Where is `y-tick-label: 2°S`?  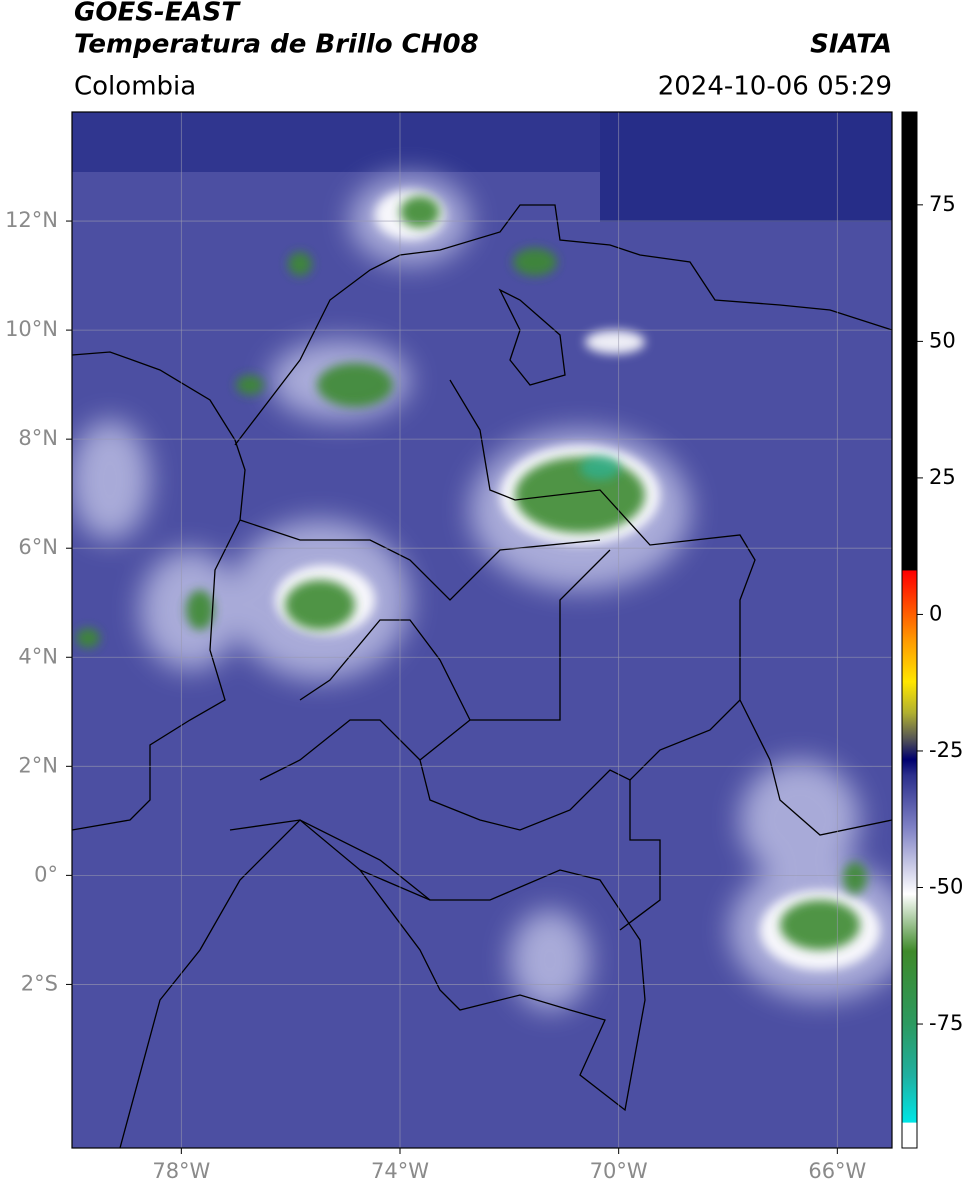 y-tick-label: 2°S is located at coordinates (39, 983).